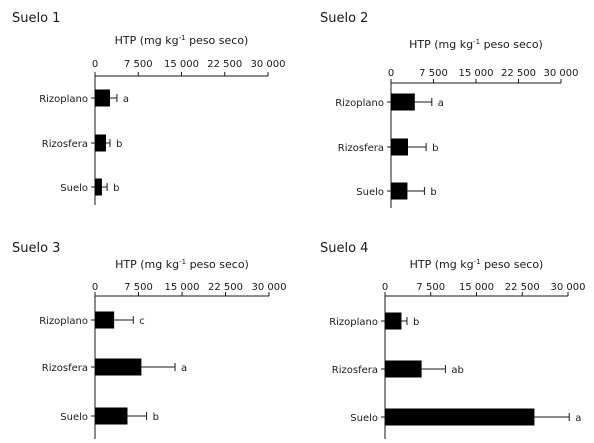 This screenshot has width=594, height=443. What do you see at coordinates (344, 248) in the screenshot?
I see `panel-title: Suelo 4` at bounding box center [344, 248].